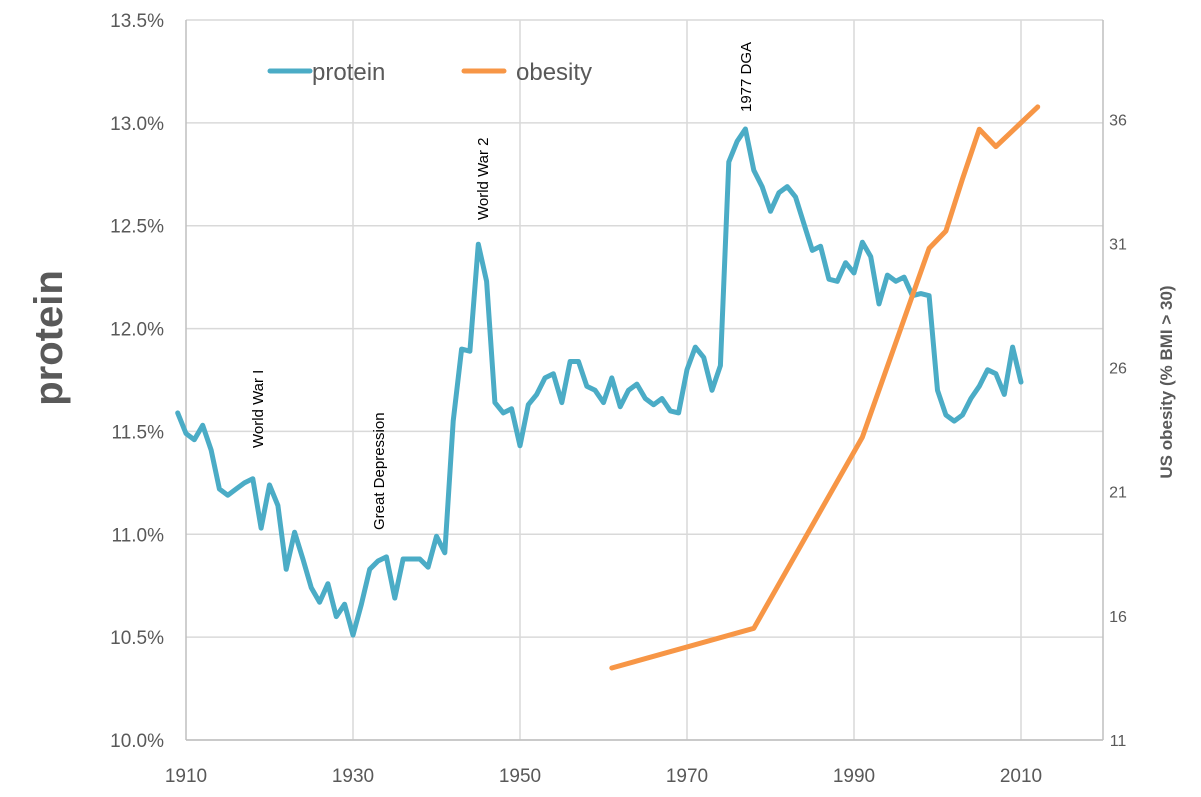  Describe the element at coordinates (1118, 120) in the screenshot. I see `y-tick-label-right: 36` at that location.